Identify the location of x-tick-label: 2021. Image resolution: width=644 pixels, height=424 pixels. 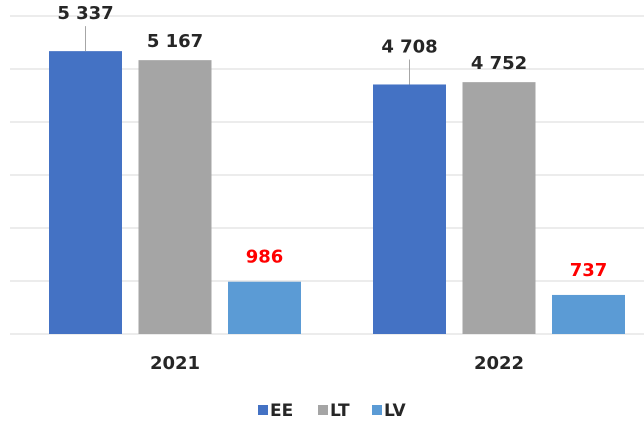
(175, 363).